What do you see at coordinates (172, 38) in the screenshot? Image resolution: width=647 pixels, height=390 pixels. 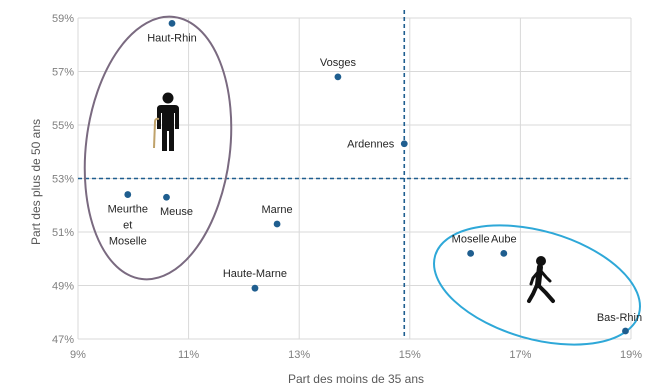 I see `data-point-label: Haut-Rhin` at bounding box center [172, 38].